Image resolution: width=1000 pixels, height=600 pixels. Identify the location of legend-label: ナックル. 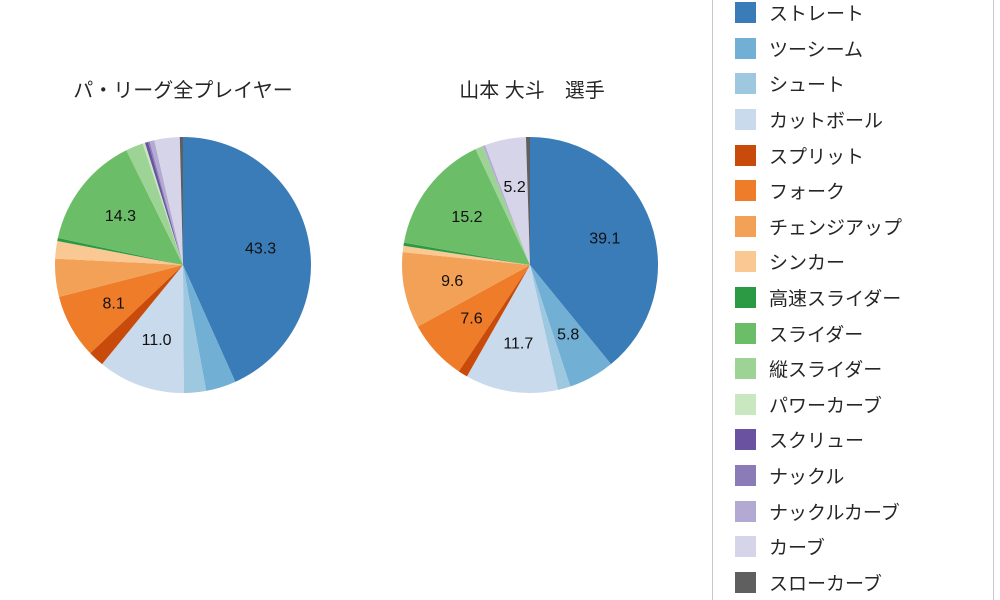
(807, 478).